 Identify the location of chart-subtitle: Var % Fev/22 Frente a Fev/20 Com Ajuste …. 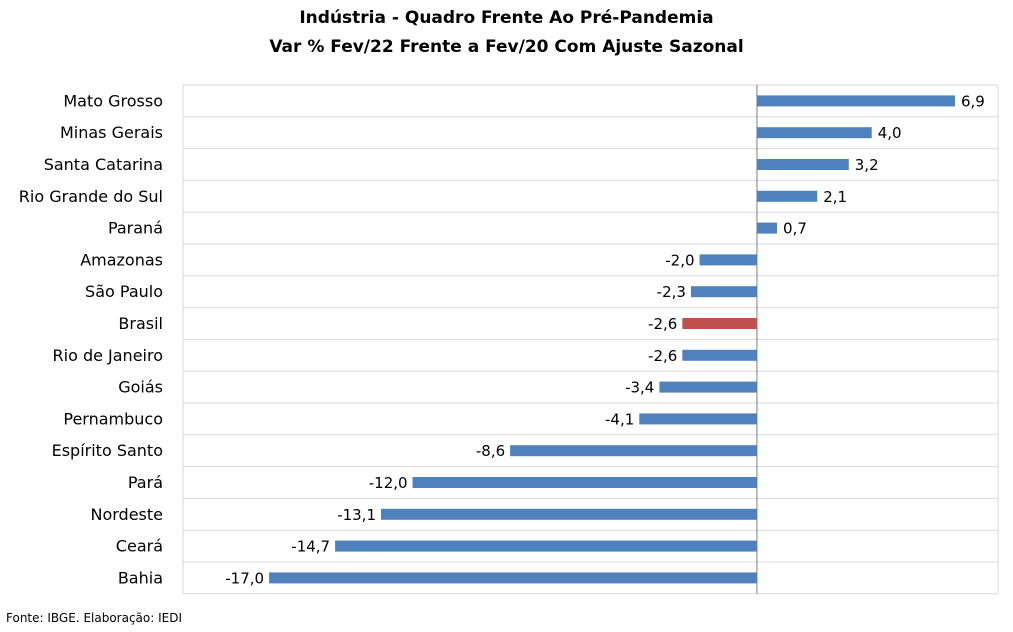
(506, 47).